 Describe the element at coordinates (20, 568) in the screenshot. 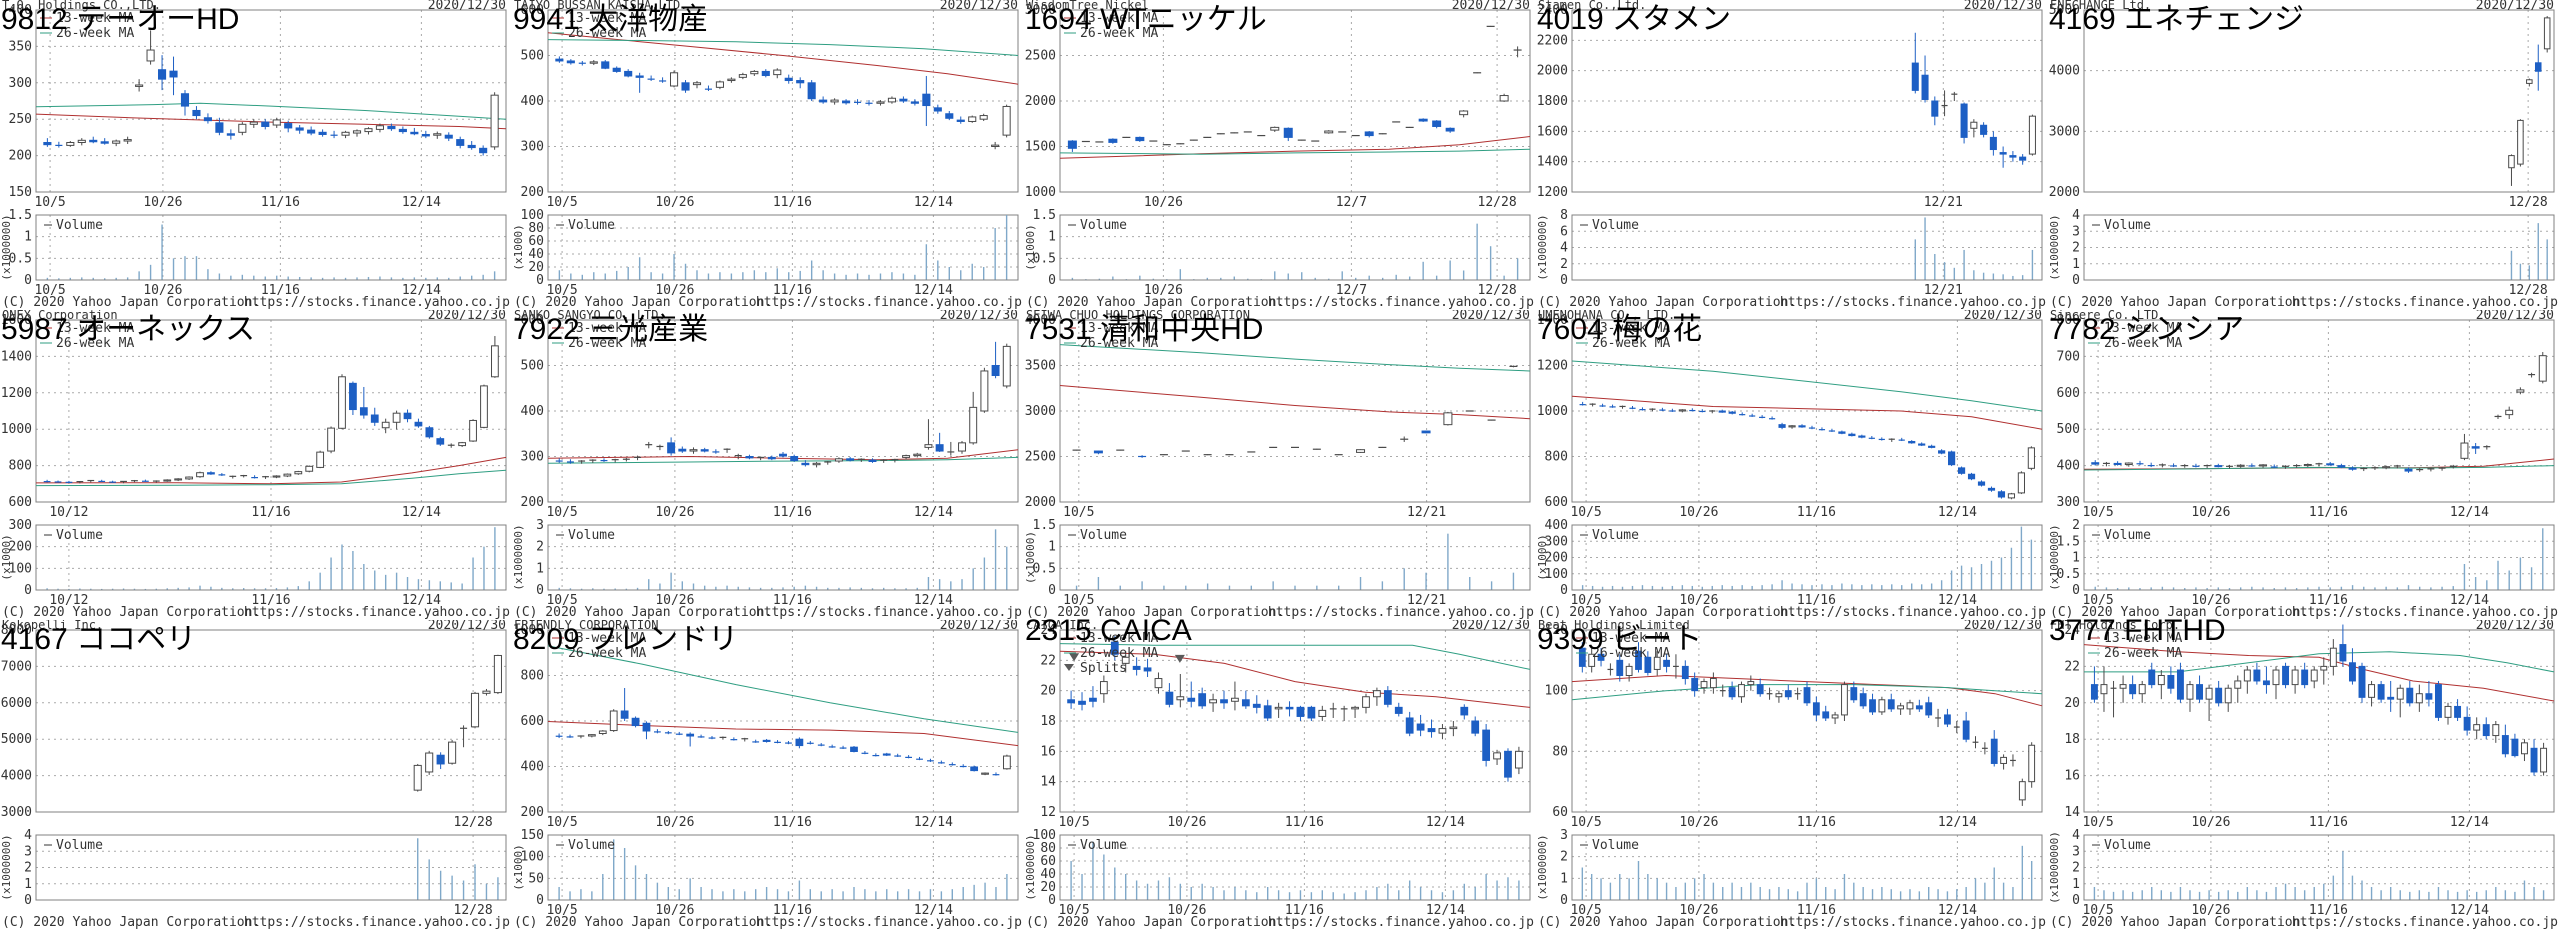

I see `volume-tick-label: 100` at that location.